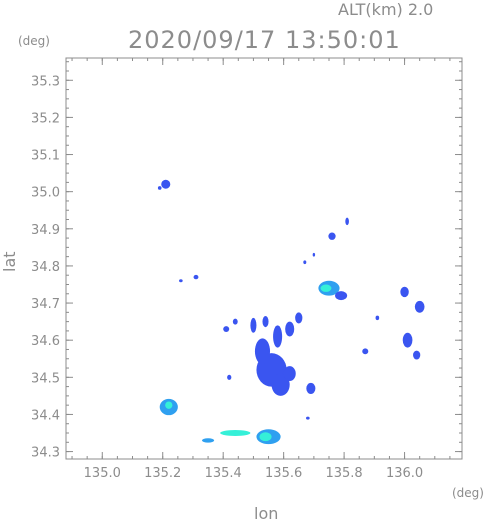 Image resolution: width=491 pixels, height=523 pixels. I want to click on x-tick-label: 136.0, so click(404, 473).